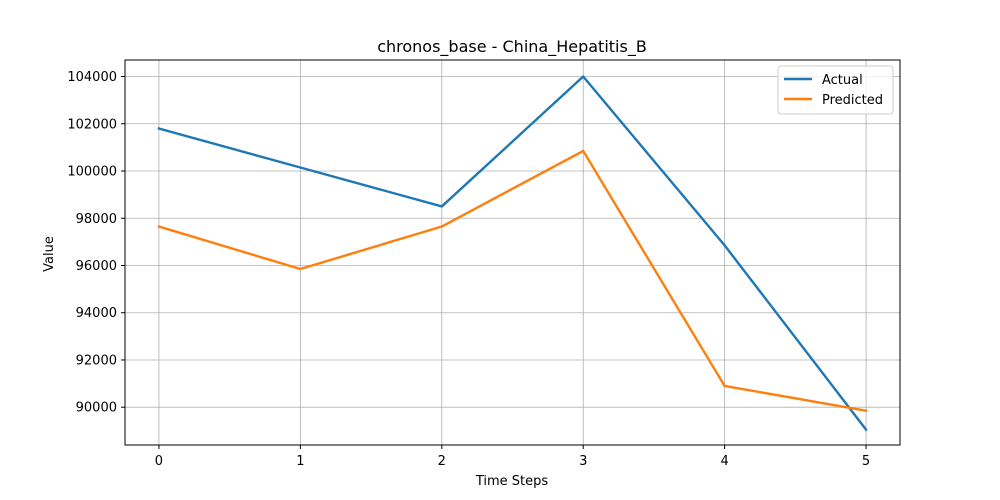 The width and height of the screenshot is (1000, 500). I want to click on x-axis: 0 1 2 3 4 5, so click(512, 457).